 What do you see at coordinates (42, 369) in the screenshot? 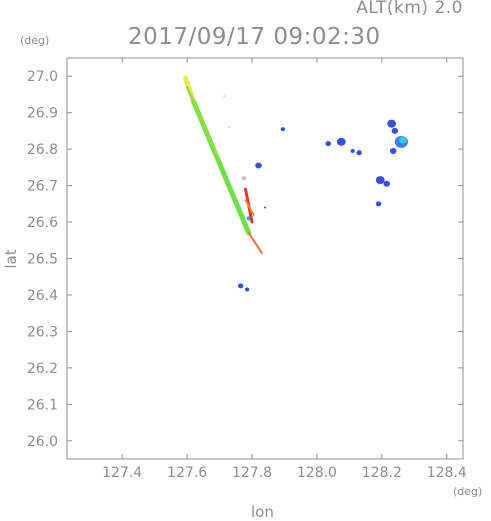
I see `y-tick-label: 26.2` at bounding box center [42, 369].